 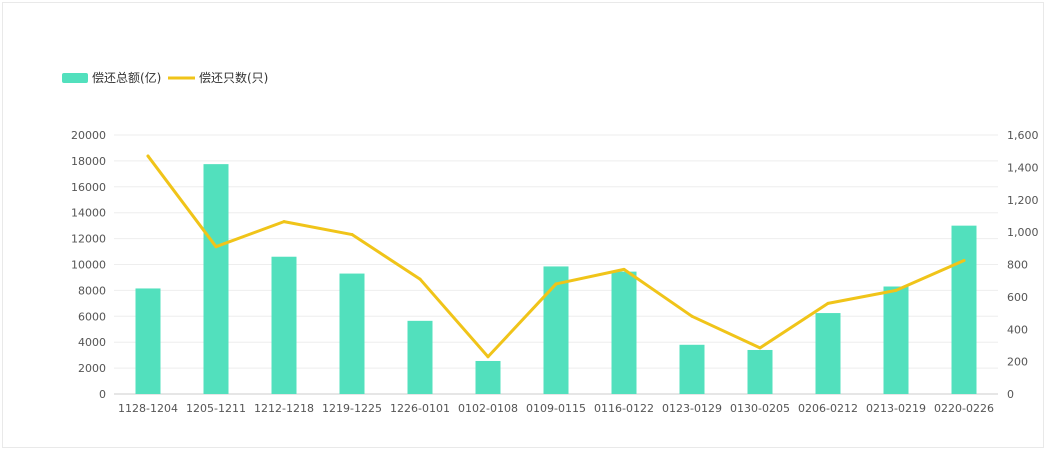 What do you see at coordinates (92, 368) in the screenshot?
I see `y-left-tick-label: 2000` at bounding box center [92, 368].